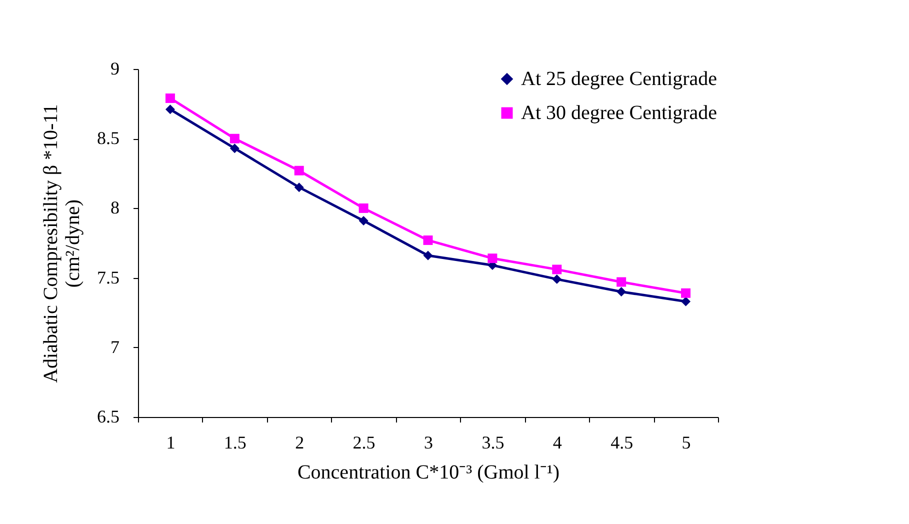  Describe the element at coordinates (108, 138) in the screenshot. I see `y-tick-label: 8.5` at that location.